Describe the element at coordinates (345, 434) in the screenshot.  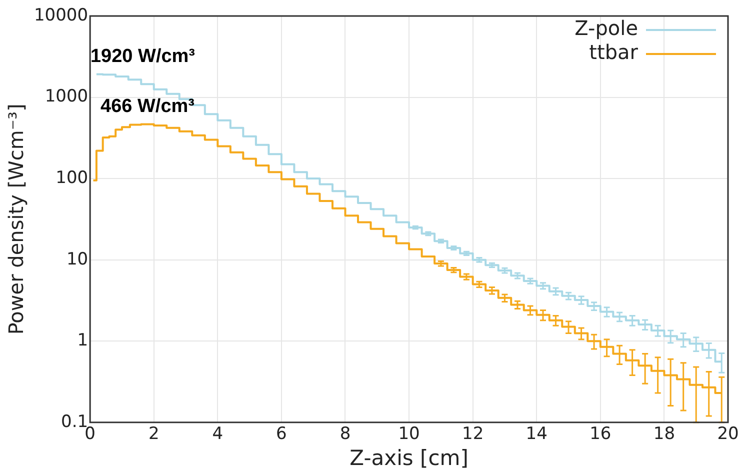
I see `x-tick-label: 8` at that location.